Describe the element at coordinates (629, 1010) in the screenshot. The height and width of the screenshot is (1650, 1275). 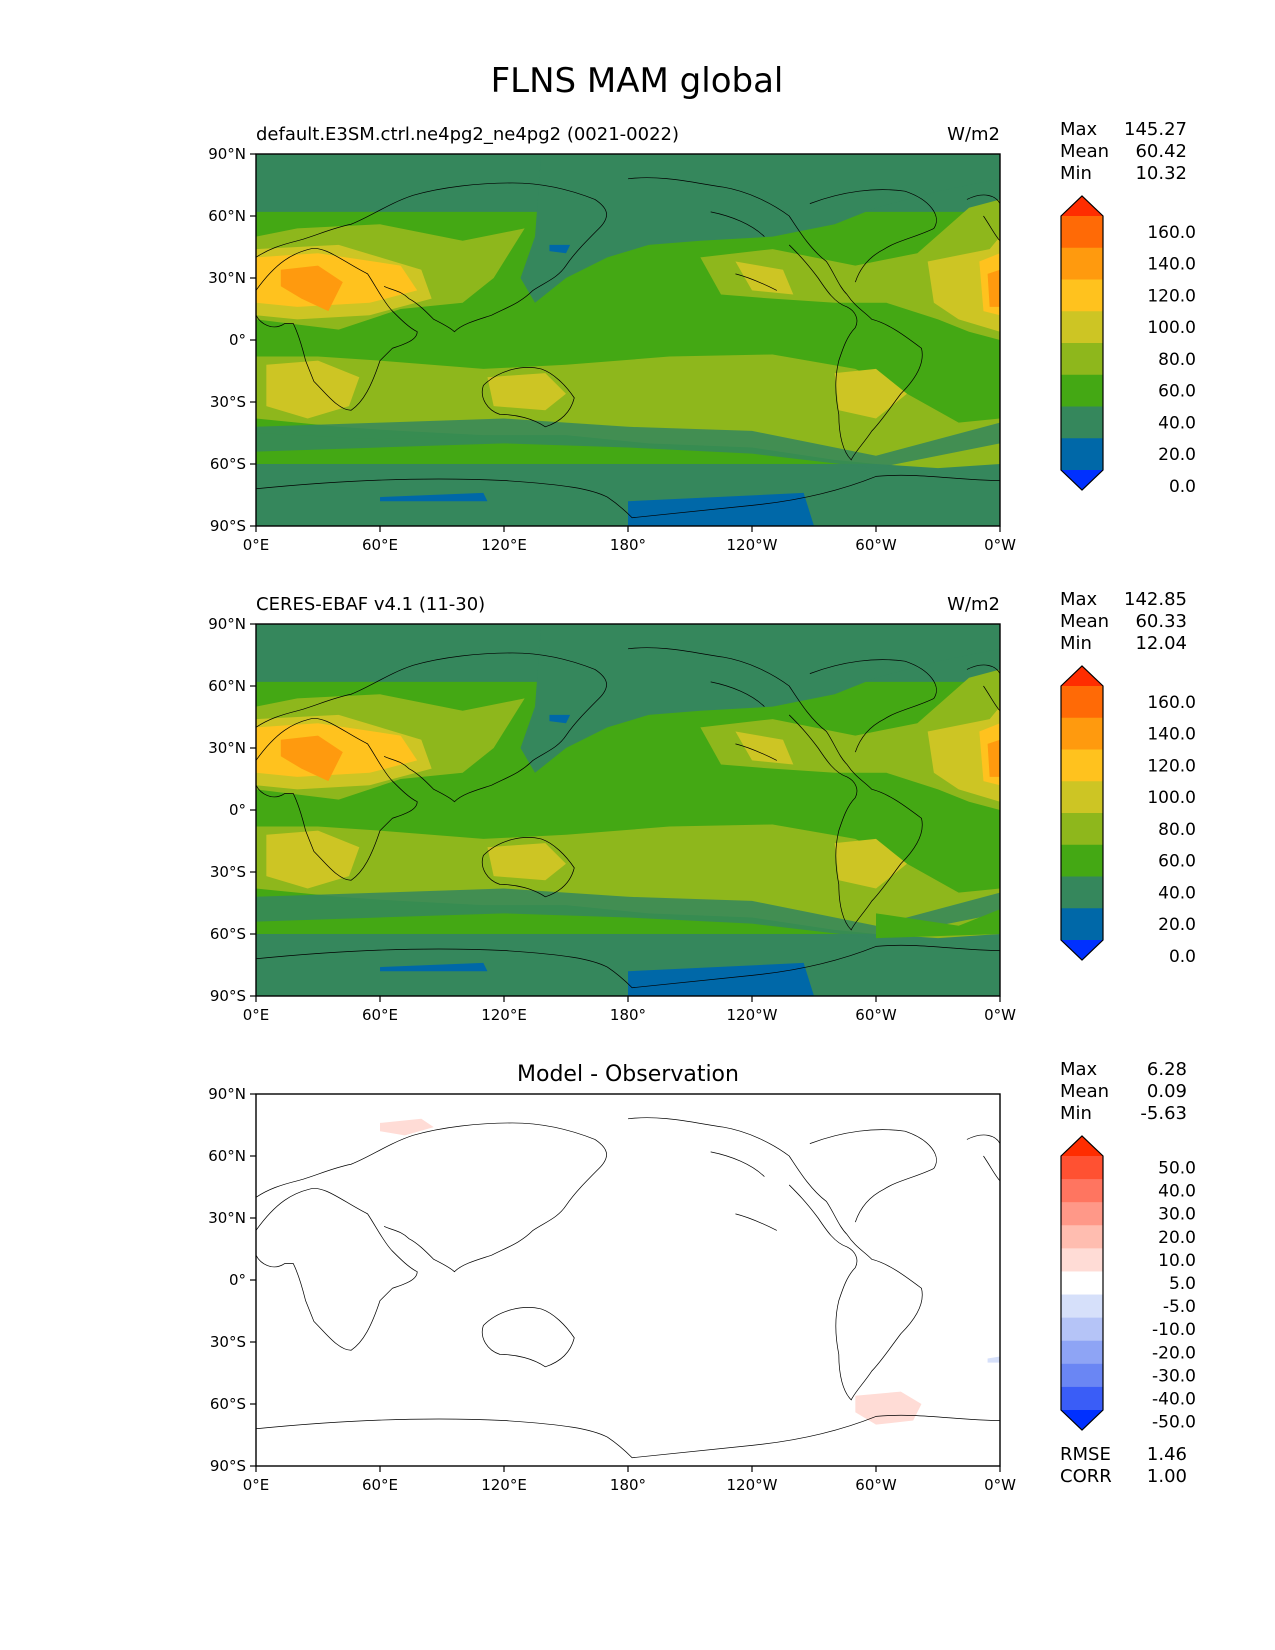
I see `panel-reference-xticks: 0°E 60°E 120°E 180° 120°W 60°W 0°W` at that location.